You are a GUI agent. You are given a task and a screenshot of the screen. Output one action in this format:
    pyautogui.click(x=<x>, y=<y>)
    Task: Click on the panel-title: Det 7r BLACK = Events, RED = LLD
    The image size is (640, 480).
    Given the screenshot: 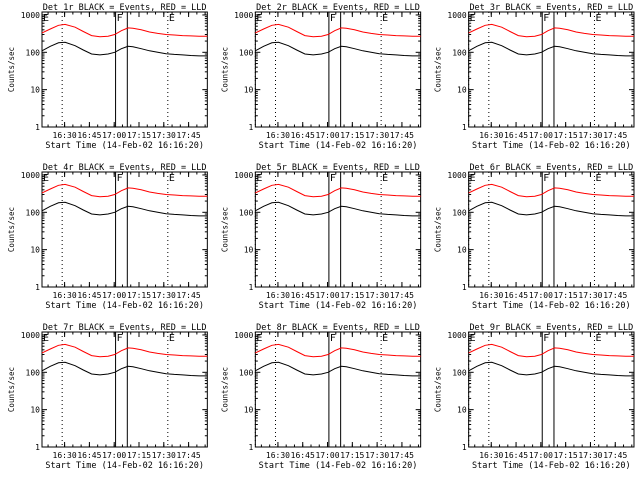 What is the action you would take?
    pyautogui.click(x=125, y=328)
    